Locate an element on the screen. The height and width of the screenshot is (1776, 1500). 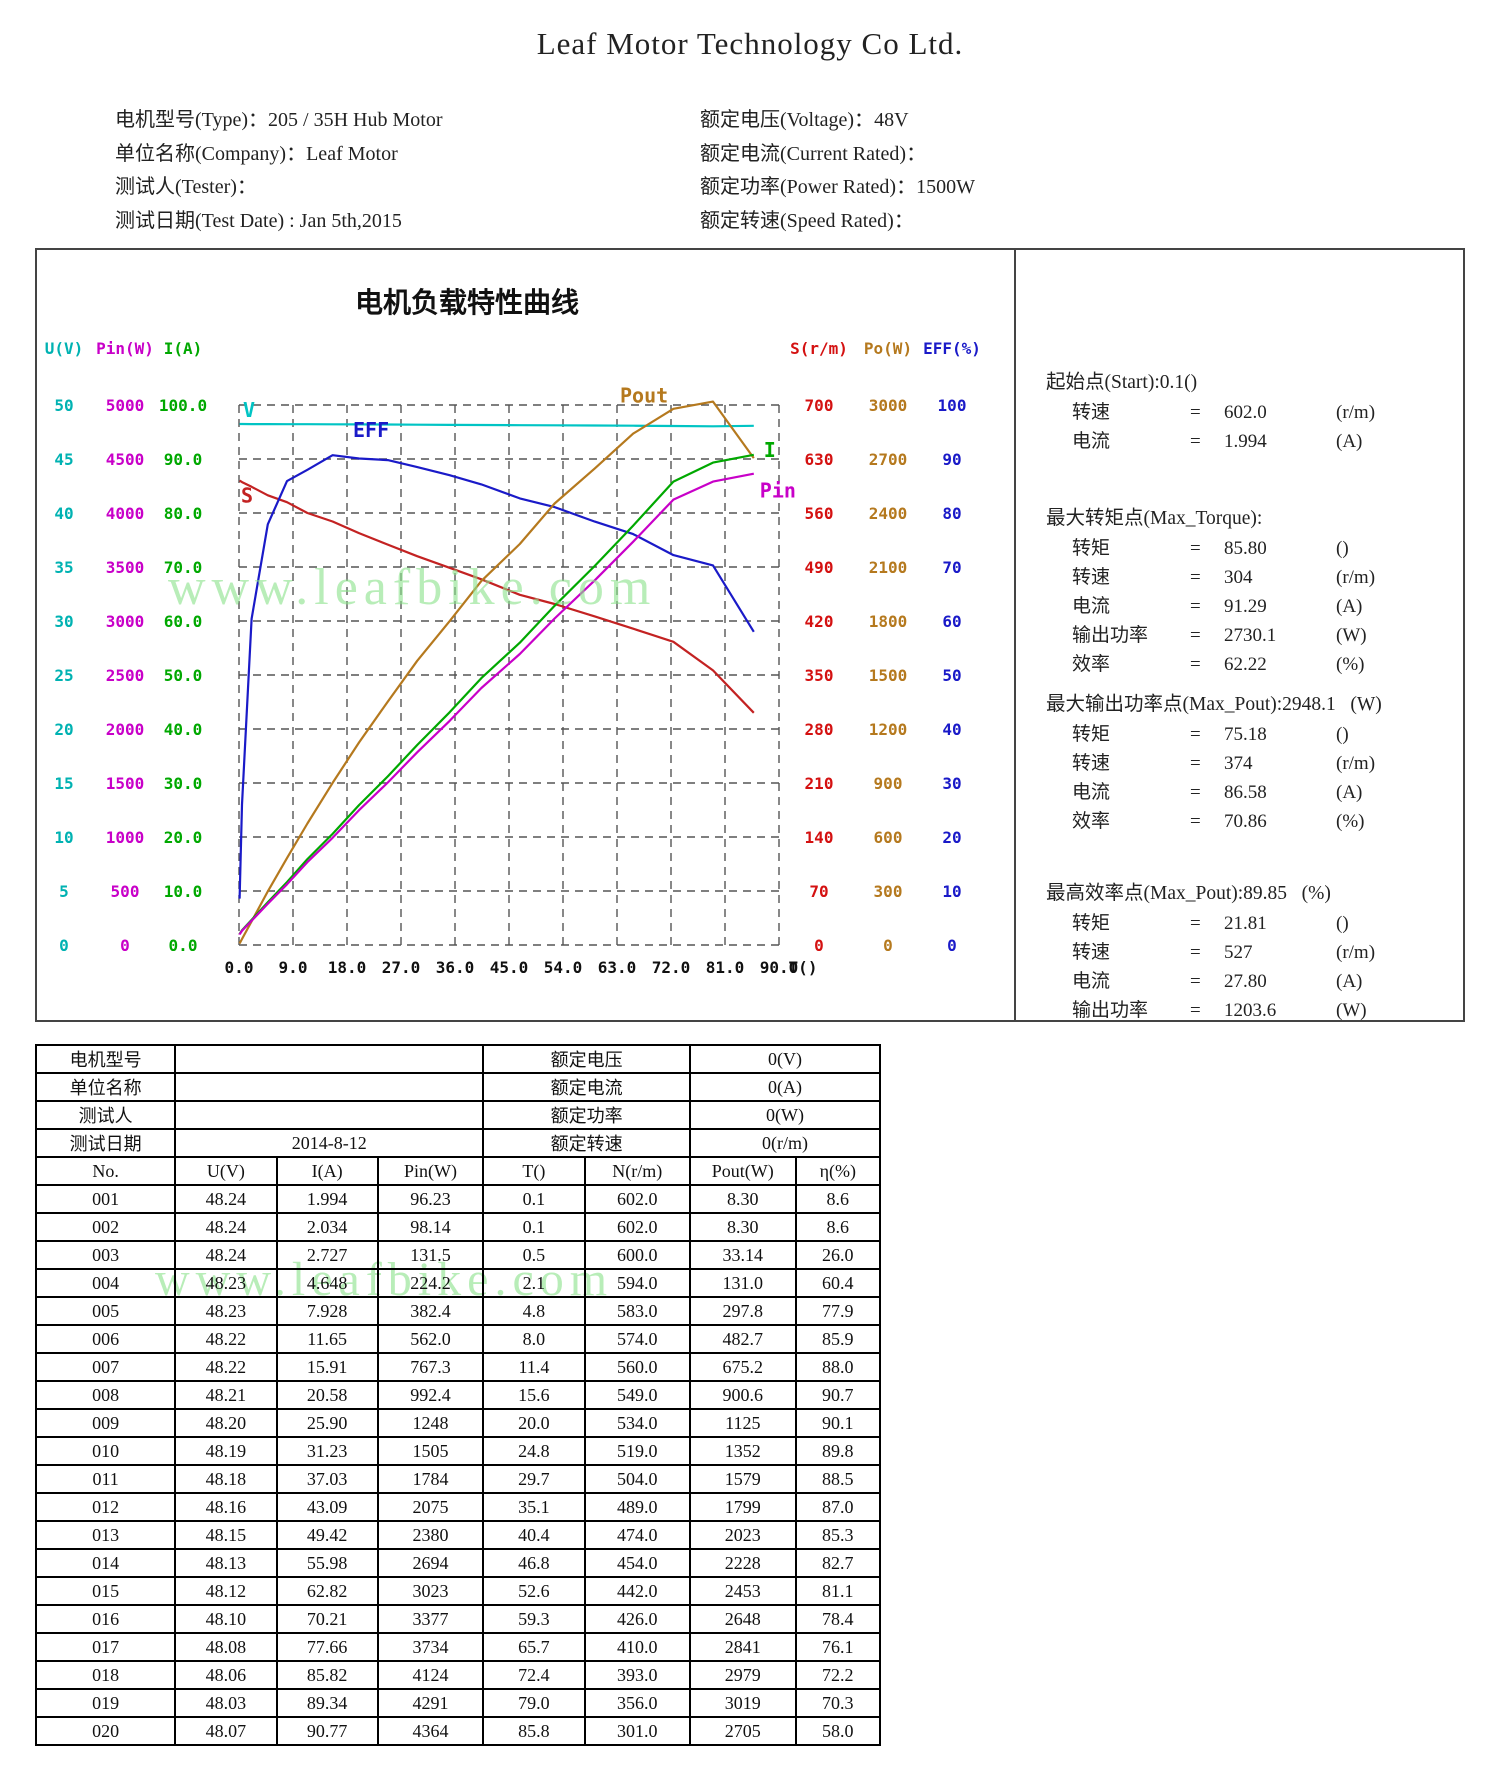
axis-tick: 2000 is located at coordinates (125, 729).